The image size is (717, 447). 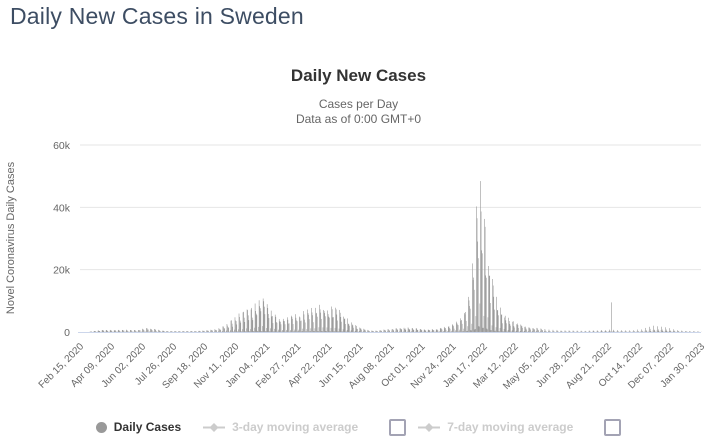 What do you see at coordinates (62, 146) in the screenshot?
I see `svg-text: 60k` at bounding box center [62, 146].